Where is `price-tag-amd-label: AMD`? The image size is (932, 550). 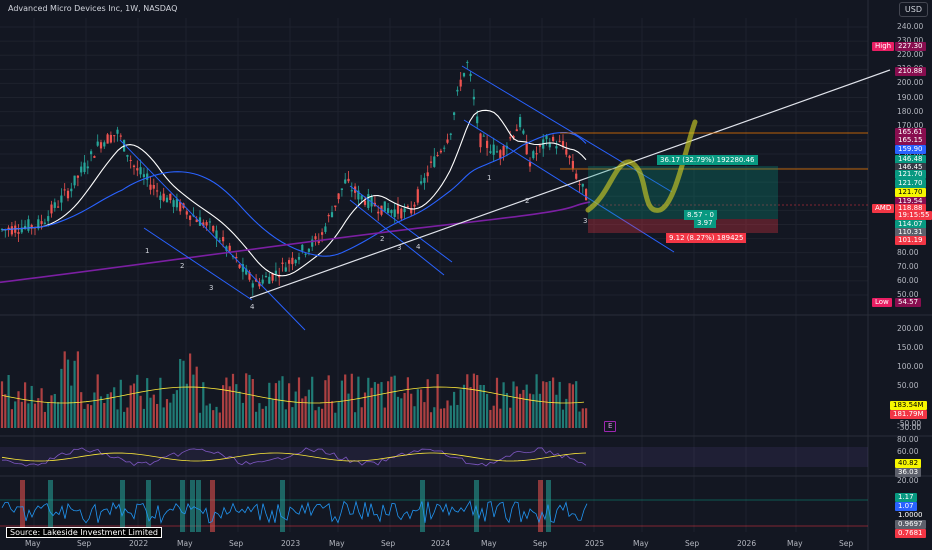 price-tag-amd-label: AMD is located at coordinates (883, 208).